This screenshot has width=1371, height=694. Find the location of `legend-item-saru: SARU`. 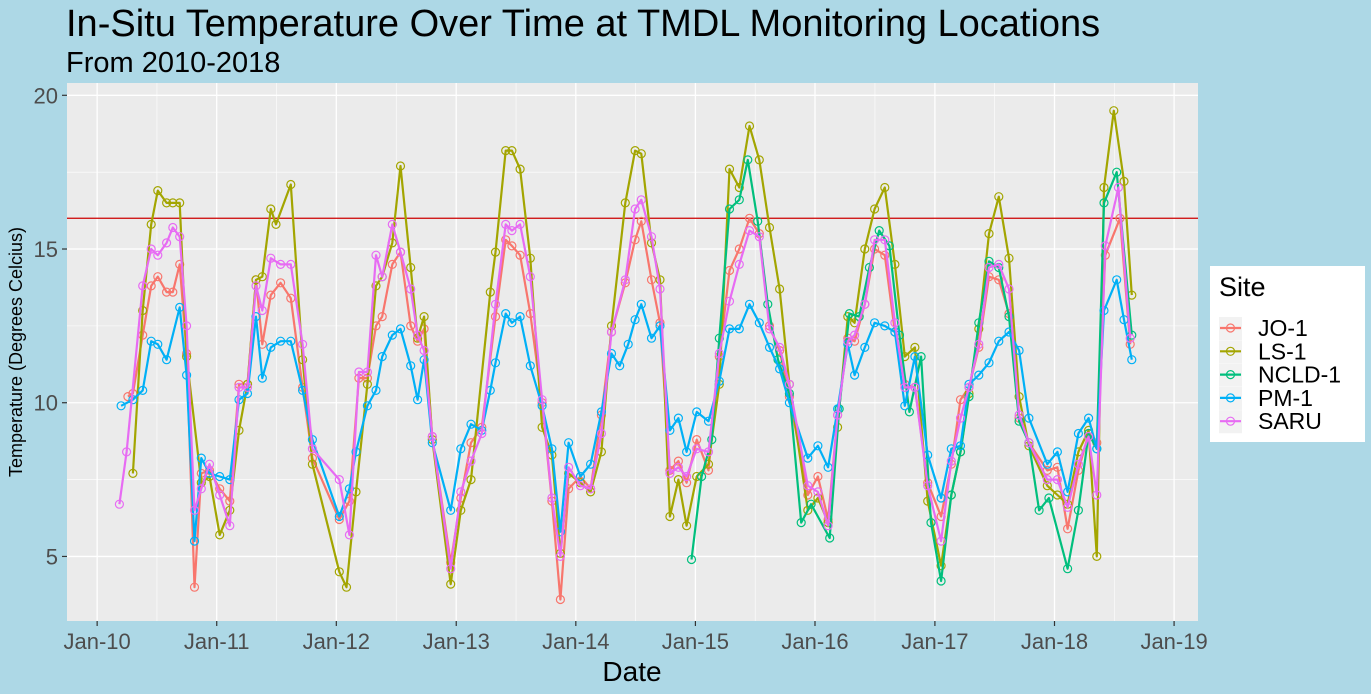

legend-item-saru: SARU is located at coordinates (1270, 421).